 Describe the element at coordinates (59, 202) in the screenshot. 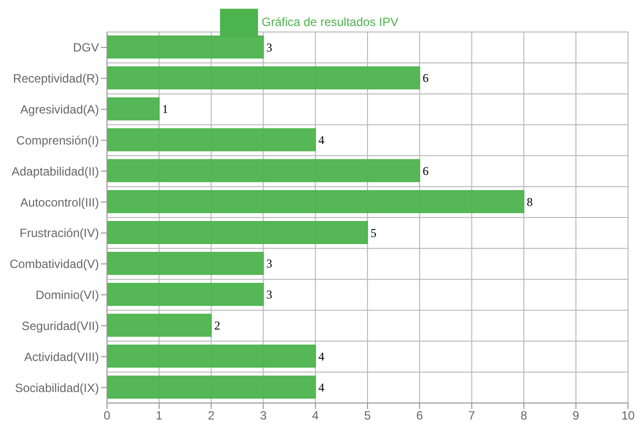

I see `y-tick-label: Autocontrol(III)` at that location.